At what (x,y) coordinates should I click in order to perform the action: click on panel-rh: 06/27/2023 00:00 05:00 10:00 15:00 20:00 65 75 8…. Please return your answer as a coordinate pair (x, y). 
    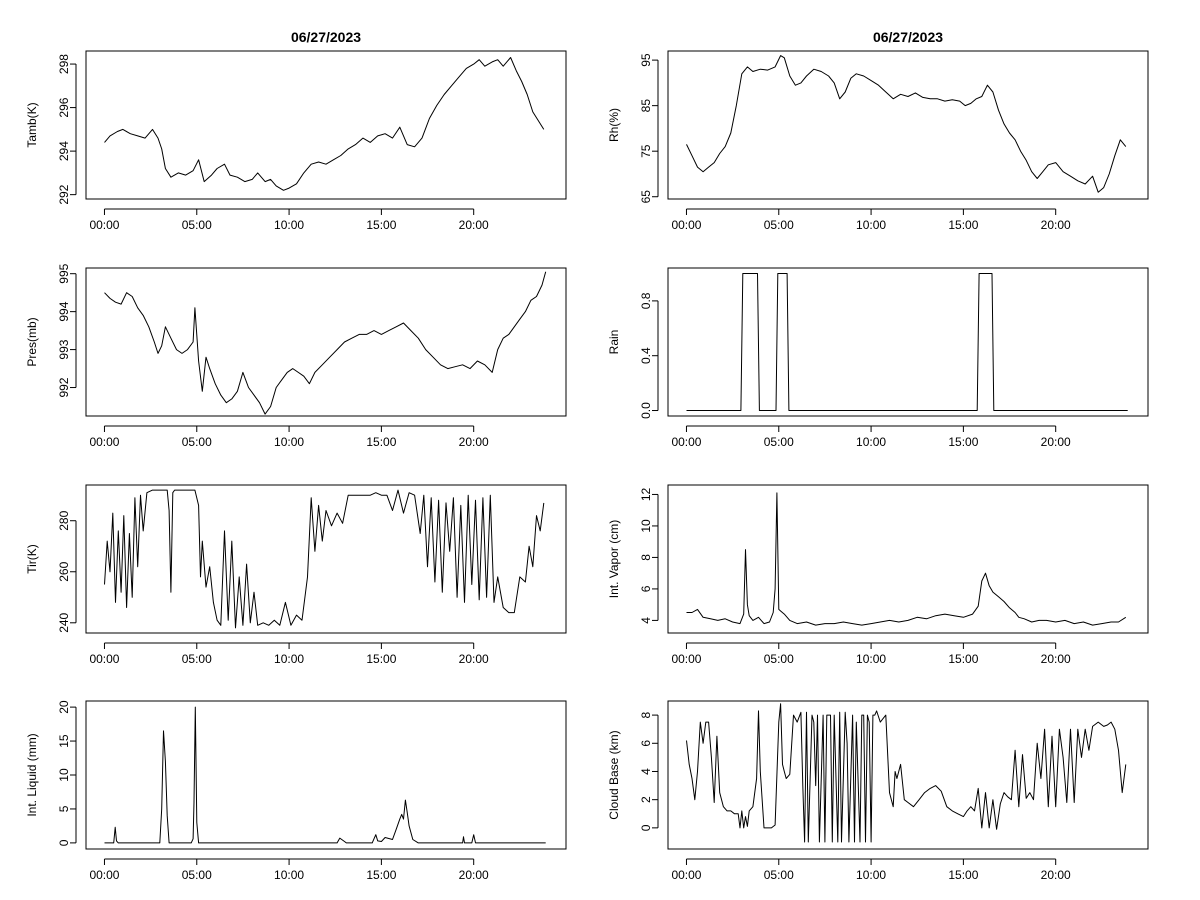
    Looking at the image, I should click on (878, 130).